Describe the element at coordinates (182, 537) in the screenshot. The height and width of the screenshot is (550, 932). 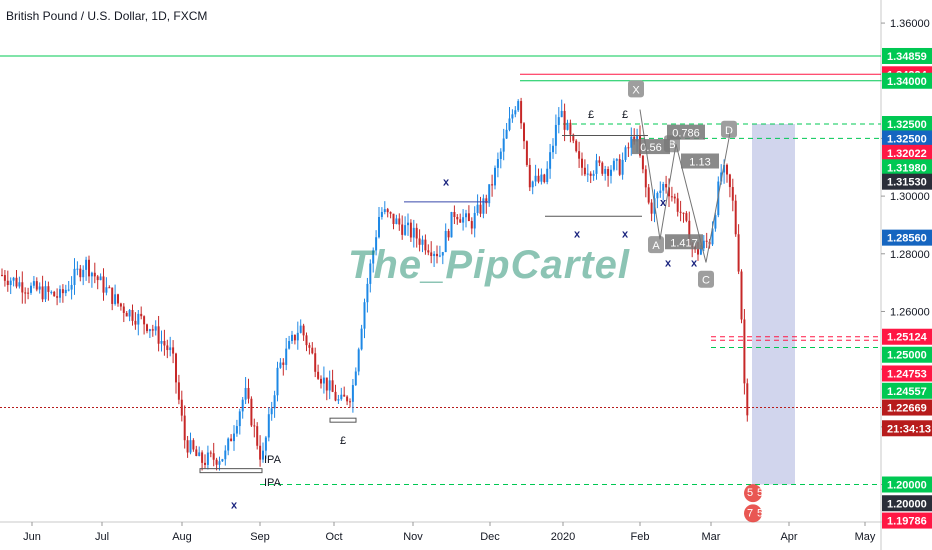
I see `x-tick-label: Aug` at that location.